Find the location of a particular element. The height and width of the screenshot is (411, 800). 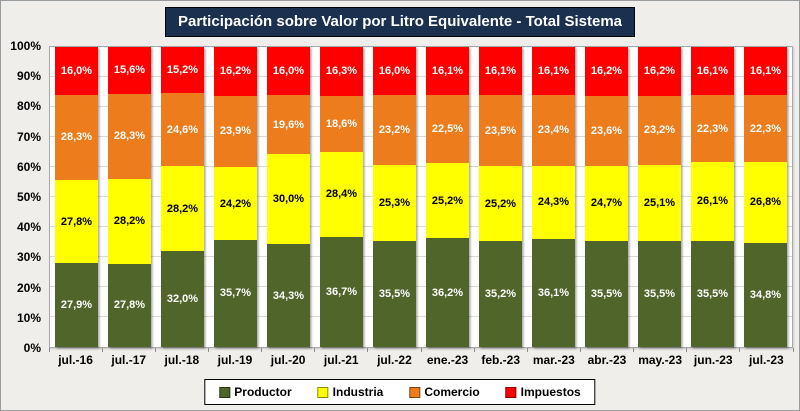

legend-entry-comercio: Comercio is located at coordinates (444, 392).